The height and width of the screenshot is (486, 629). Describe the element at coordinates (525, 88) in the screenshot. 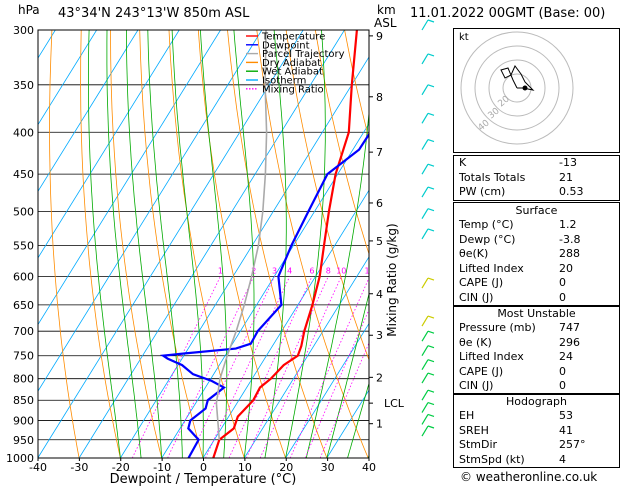

I see `storm-motion-marker` at that location.